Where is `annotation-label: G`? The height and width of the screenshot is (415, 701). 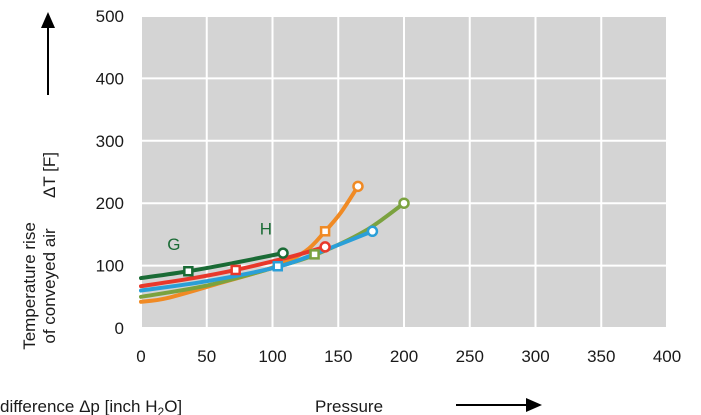
annotation-label: G is located at coordinates (173, 244).